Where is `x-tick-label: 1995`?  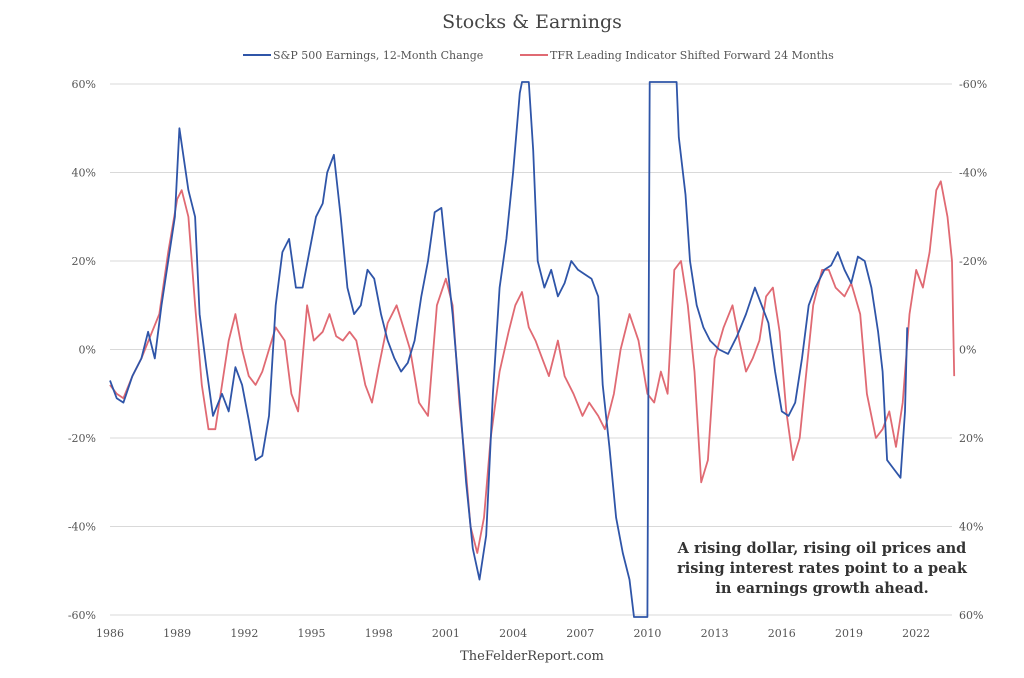
x-tick-label: 1995 is located at coordinates (312, 633).